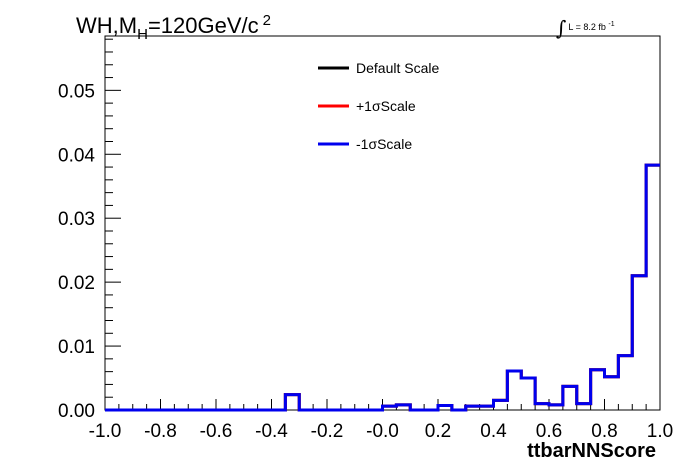 This screenshot has width=696, height=472. Describe the element at coordinates (591, 451) in the screenshot. I see `x-axis-label: ttbarNNScore` at that location.